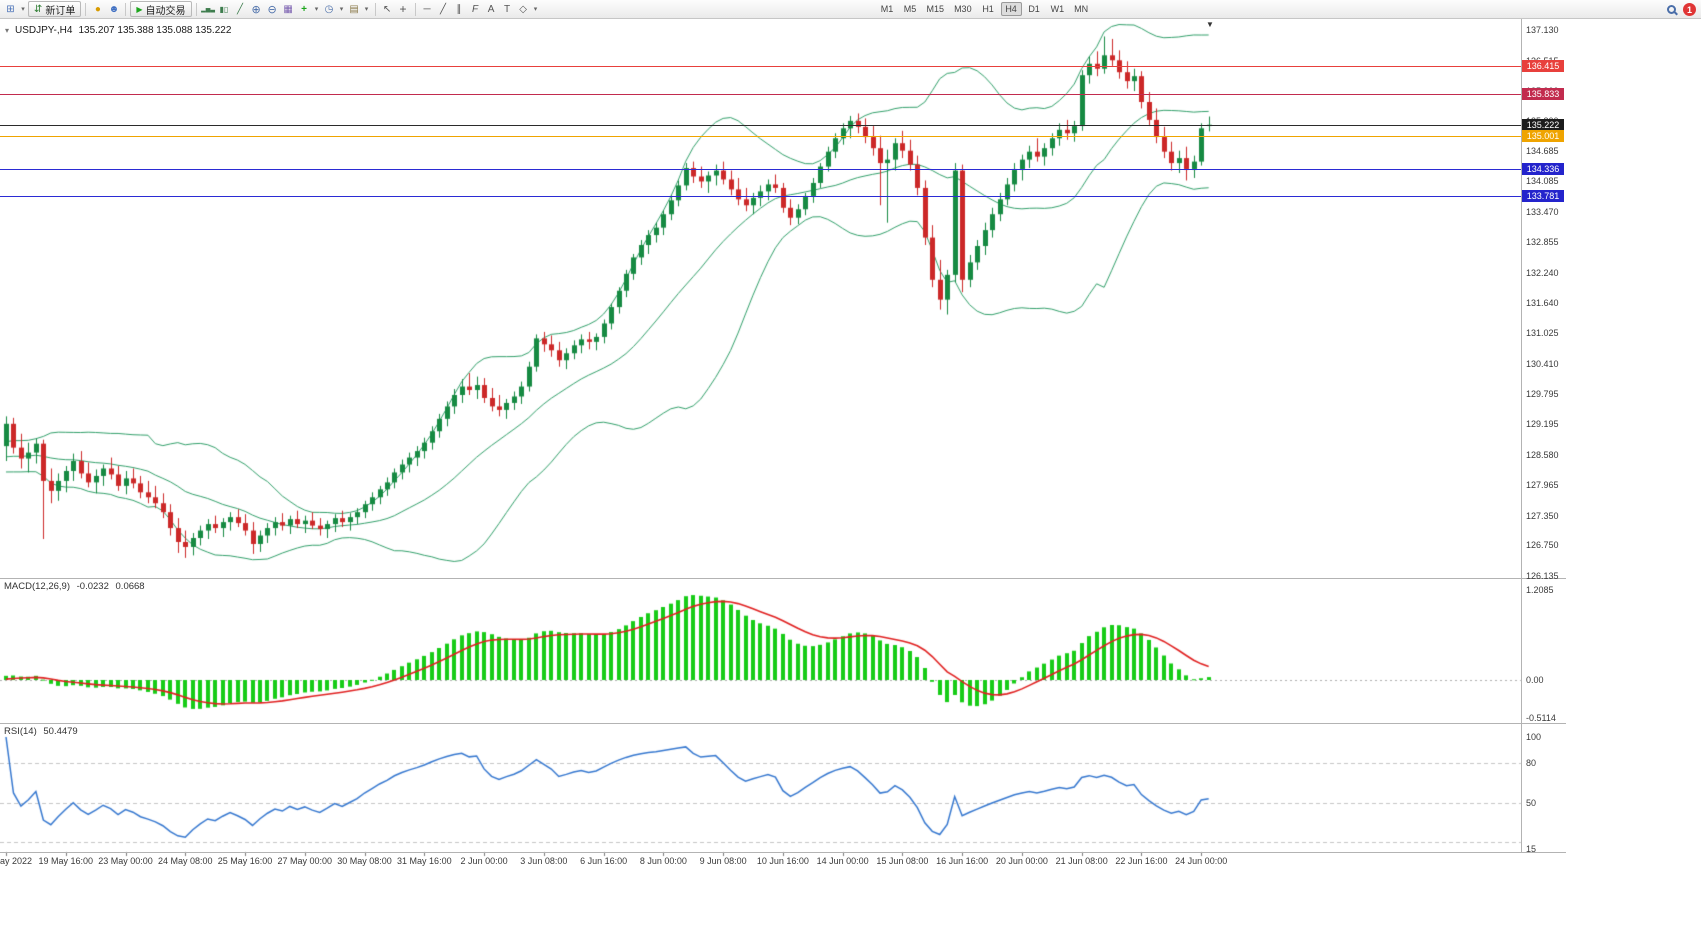 This screenshot has width=1701, height=942. I want to click on rsi-title: RSI(14) 50.4479, so click(41, 731).